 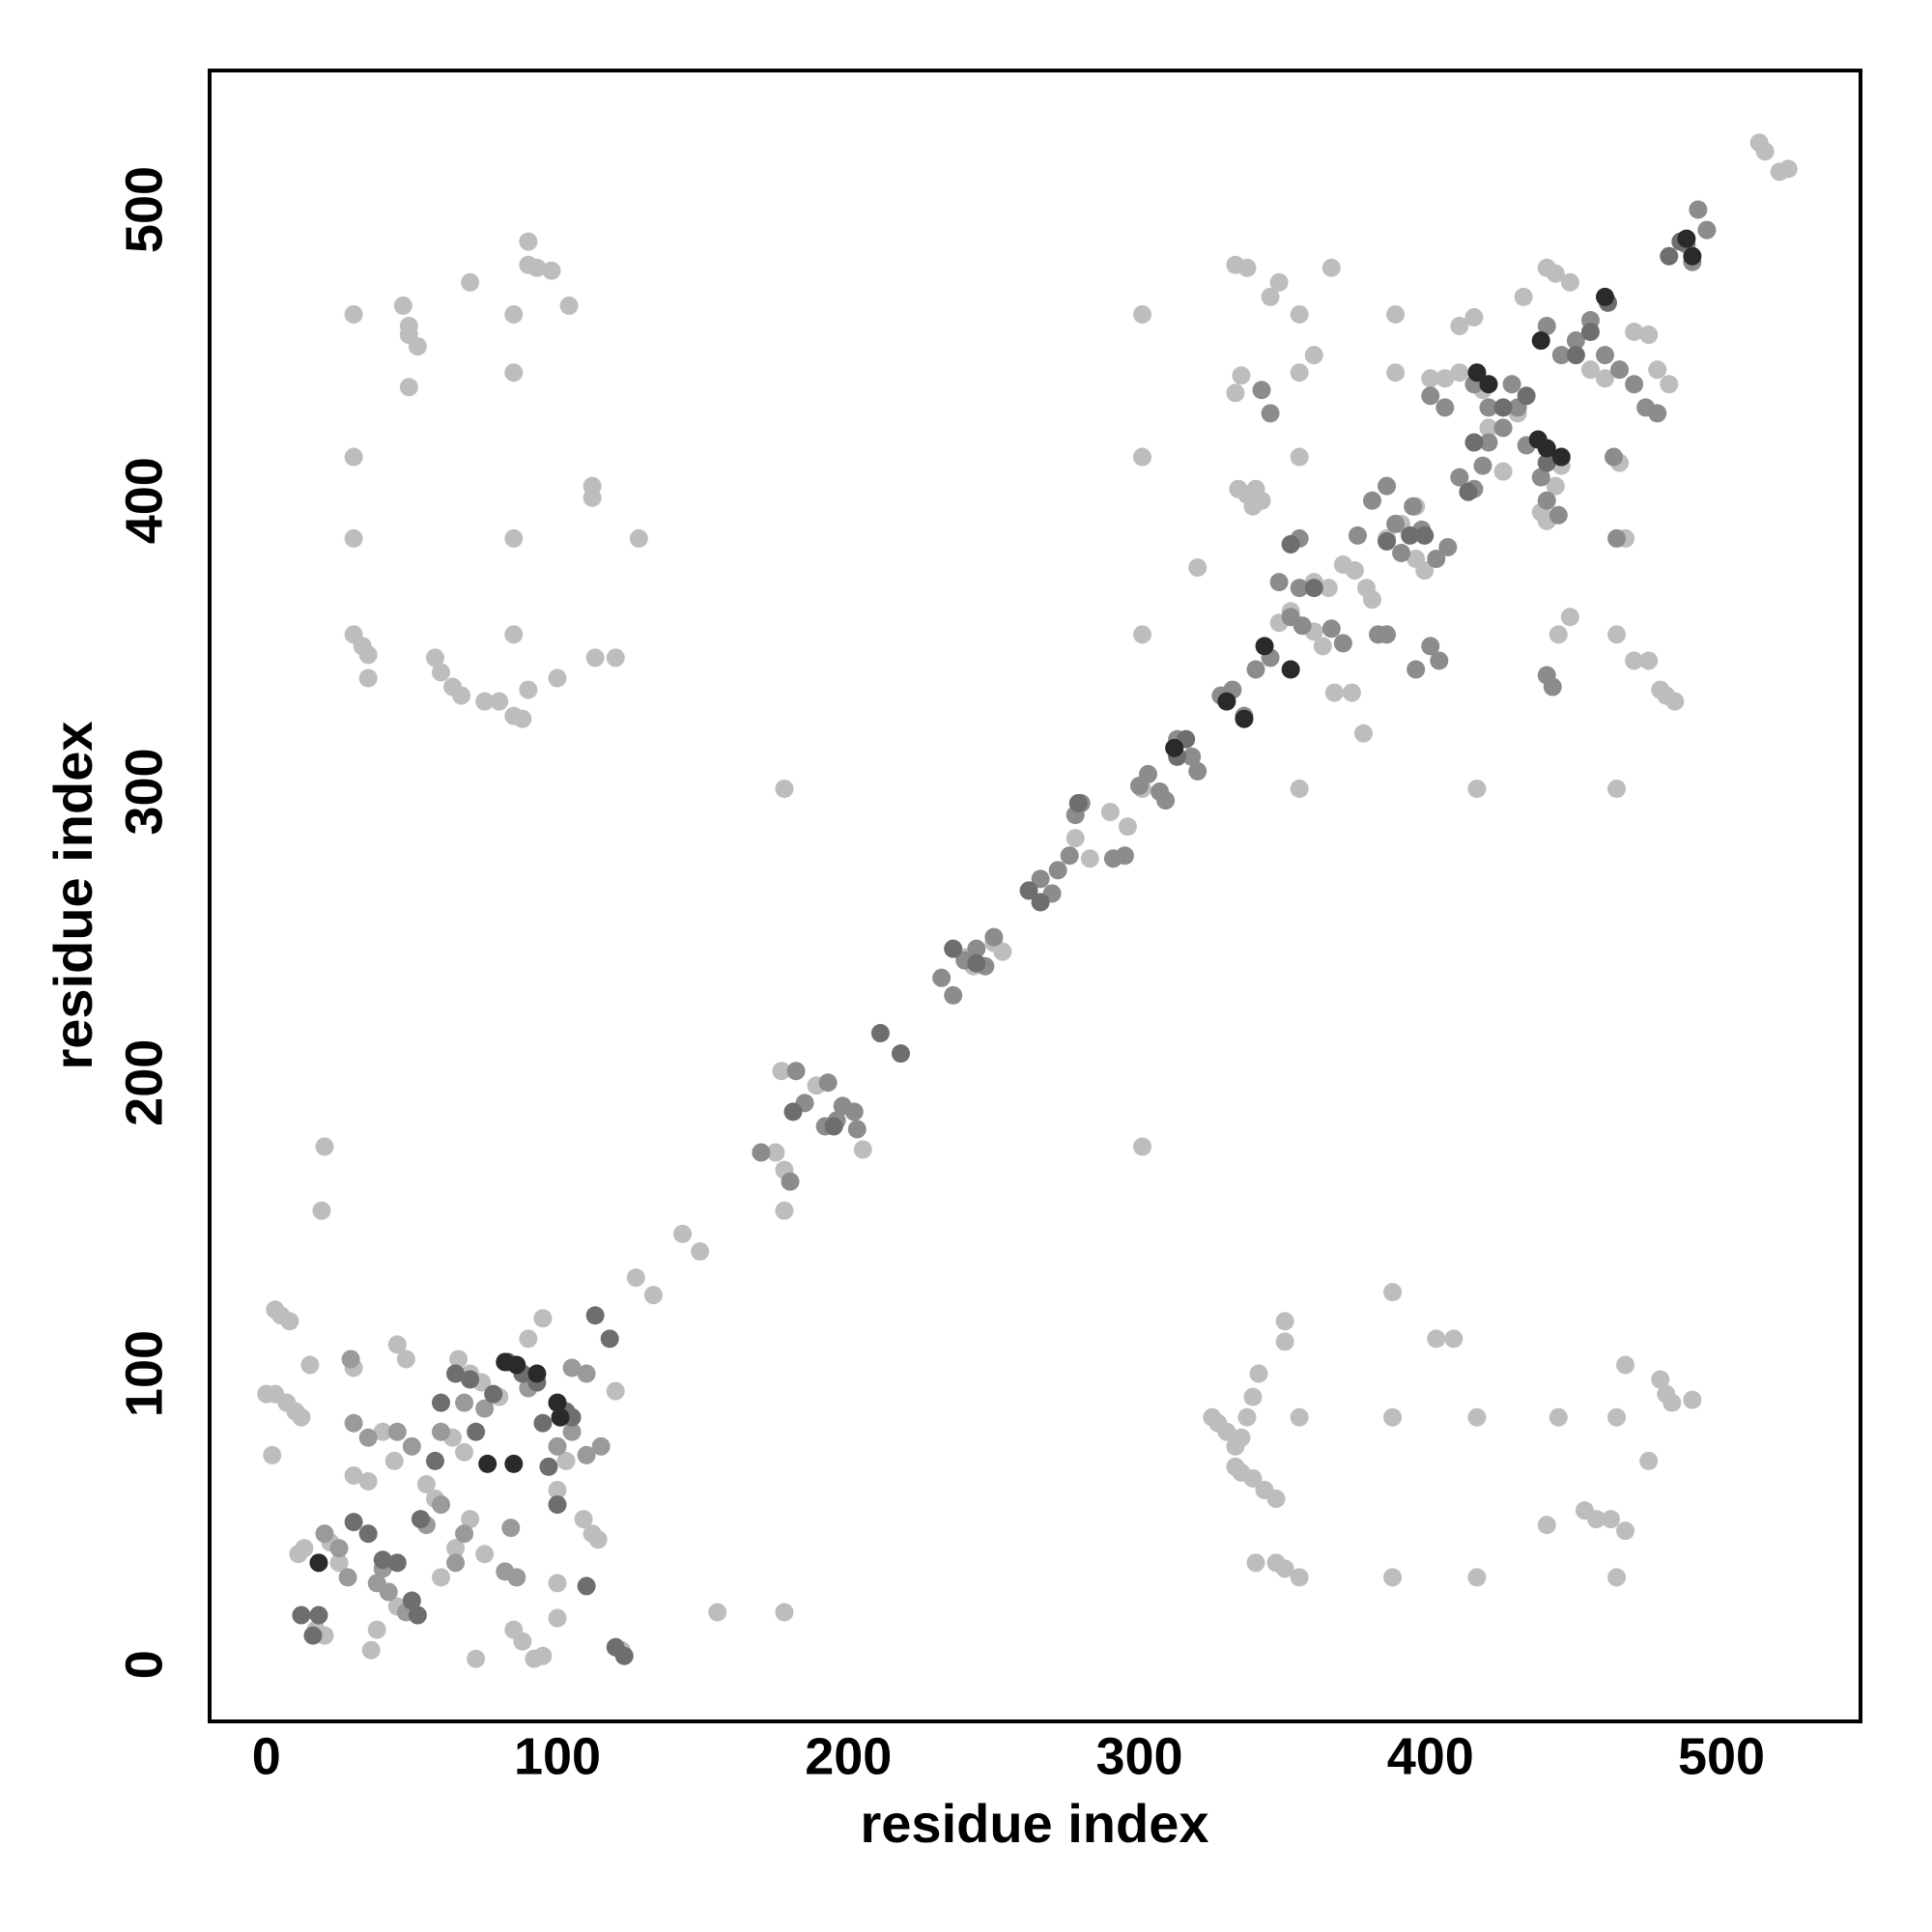 What do you see at coordinates (144, 1082) in the screenshot?
I see `y-tick-label: 200` at bounding box center [144, 1082].